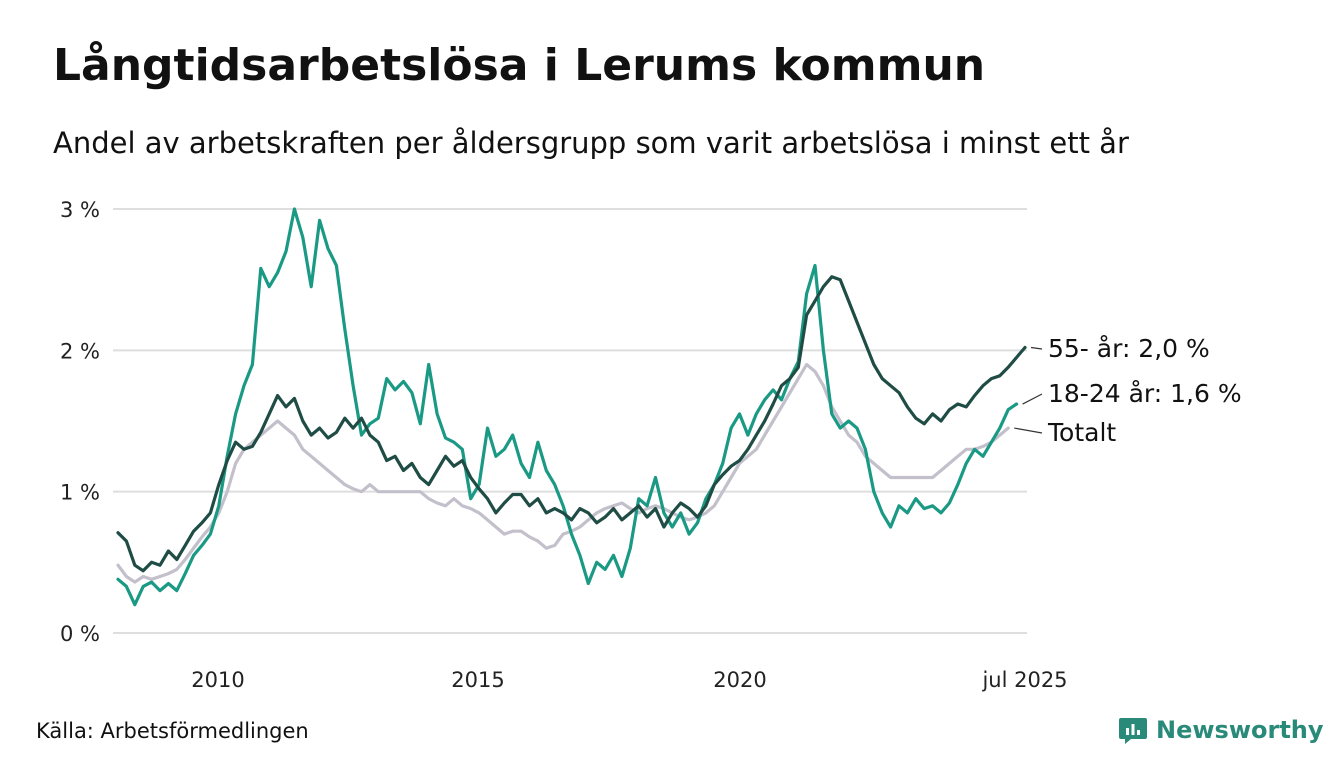 This screenshot has height=780, width=1340. Describe the element at coordinates (1240, 730) in the screenshot. I see `brand-name: Newsworthy` at that location.